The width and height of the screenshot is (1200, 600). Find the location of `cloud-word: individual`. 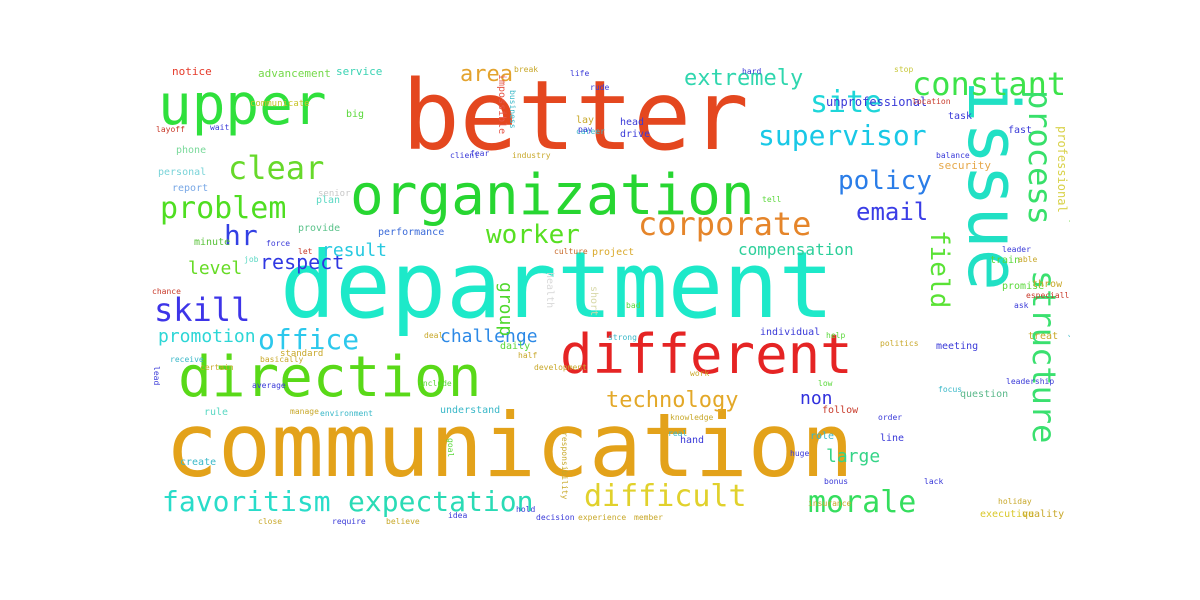

cloud-word: individual is located at coordinates (790, 332).